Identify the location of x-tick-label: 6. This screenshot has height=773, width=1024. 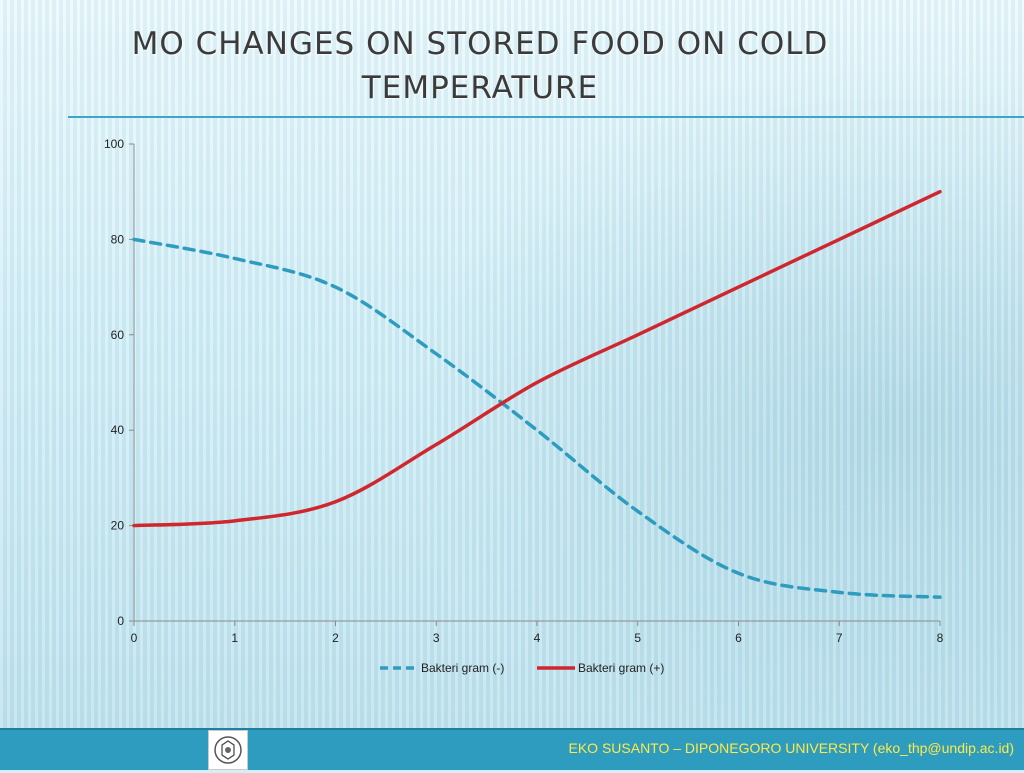
(738, 638).